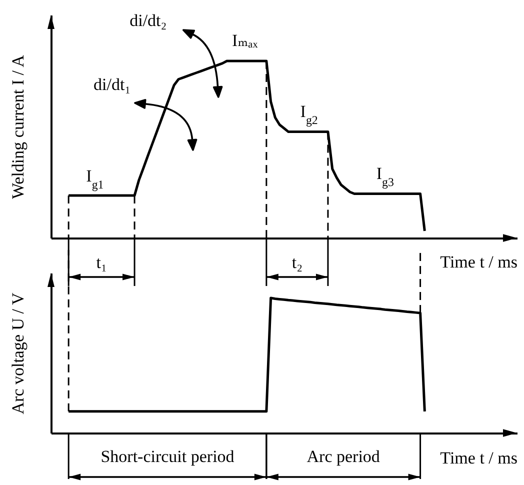 Image resolution: width=524 pixels, height=485 pixels. Describe the element at coordinates (309, 114) in the screenshot. I see `annotation: I$_{g2}$` at that location.